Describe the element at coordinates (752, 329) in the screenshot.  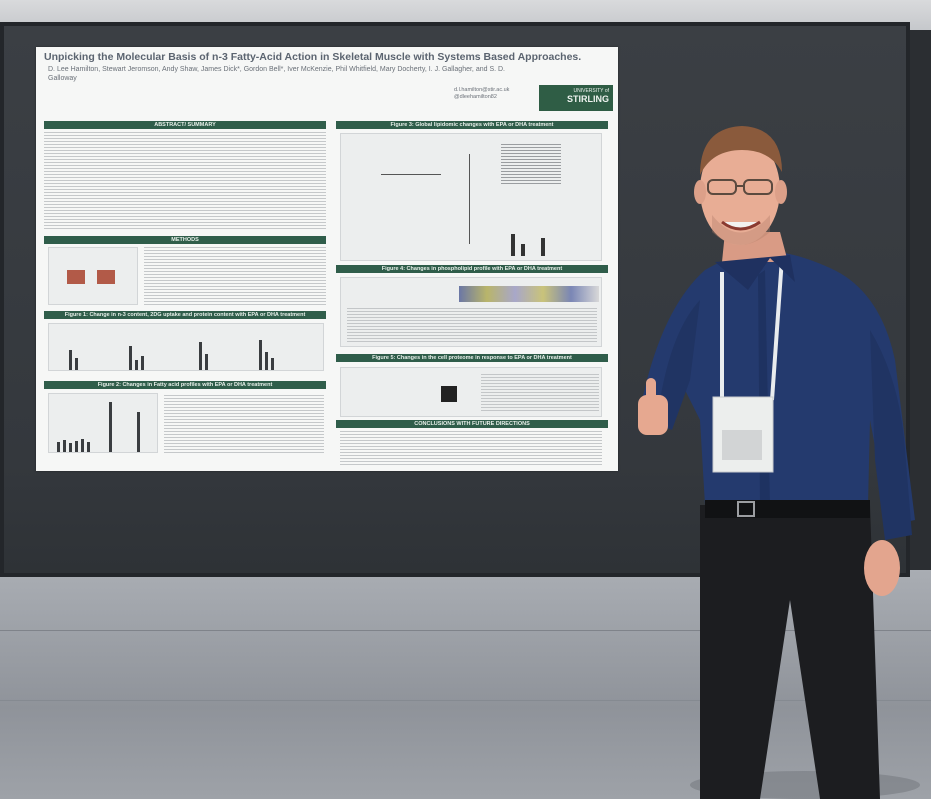
I see `lanyard` at that location.